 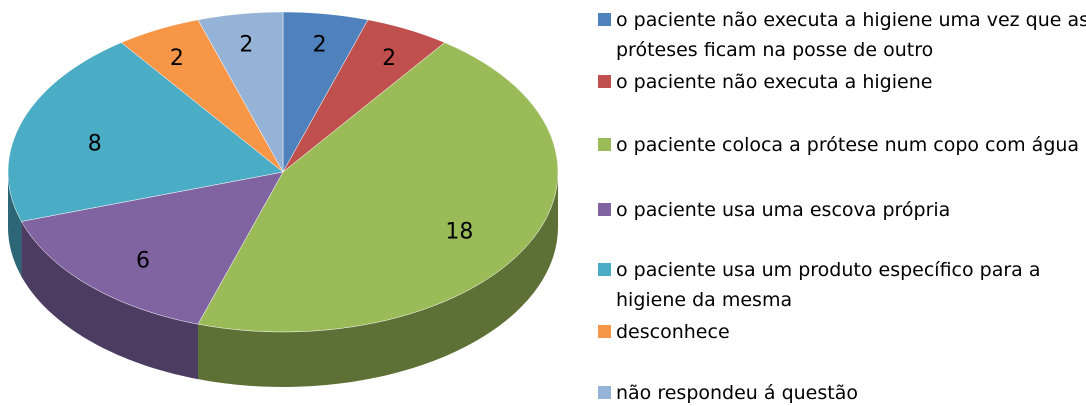 I want to click on legend-label: não respondeu á questão, so click(x=737, y=393).